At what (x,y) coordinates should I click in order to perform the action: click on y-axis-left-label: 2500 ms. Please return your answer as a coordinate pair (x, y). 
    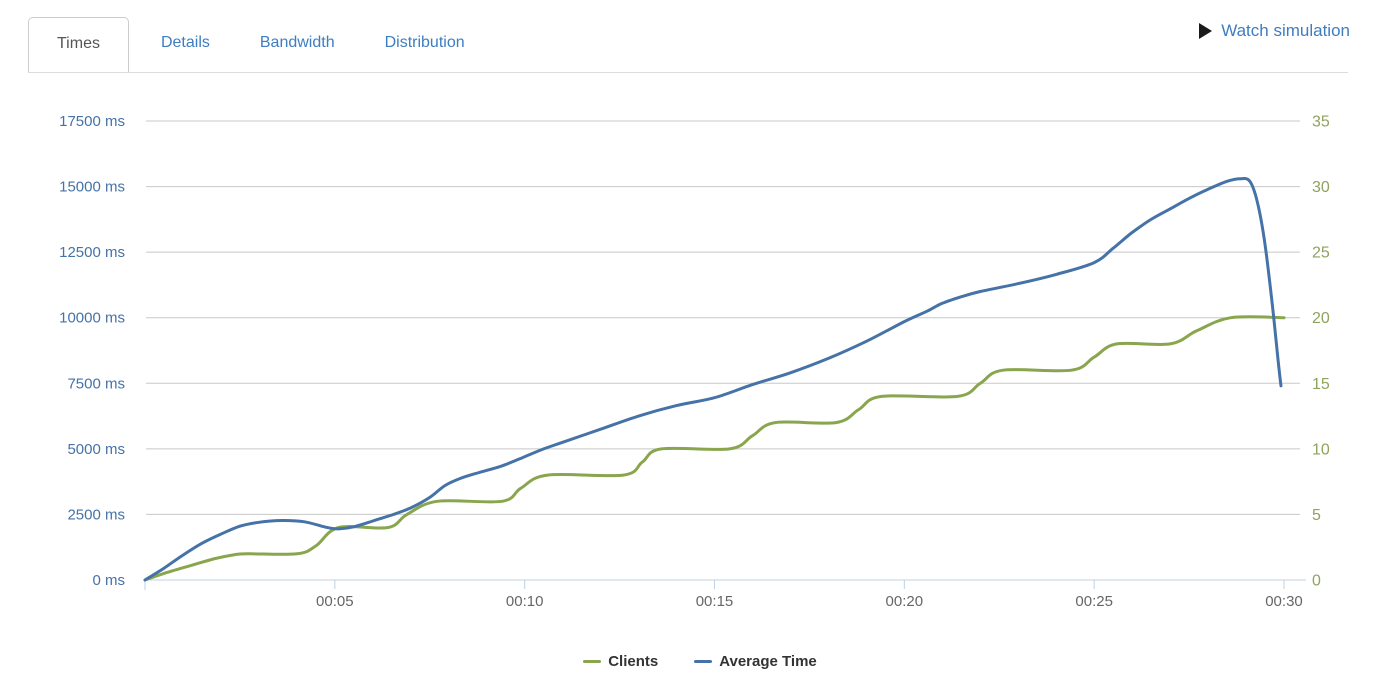
    Looking at the image, I should click on (96, 514).